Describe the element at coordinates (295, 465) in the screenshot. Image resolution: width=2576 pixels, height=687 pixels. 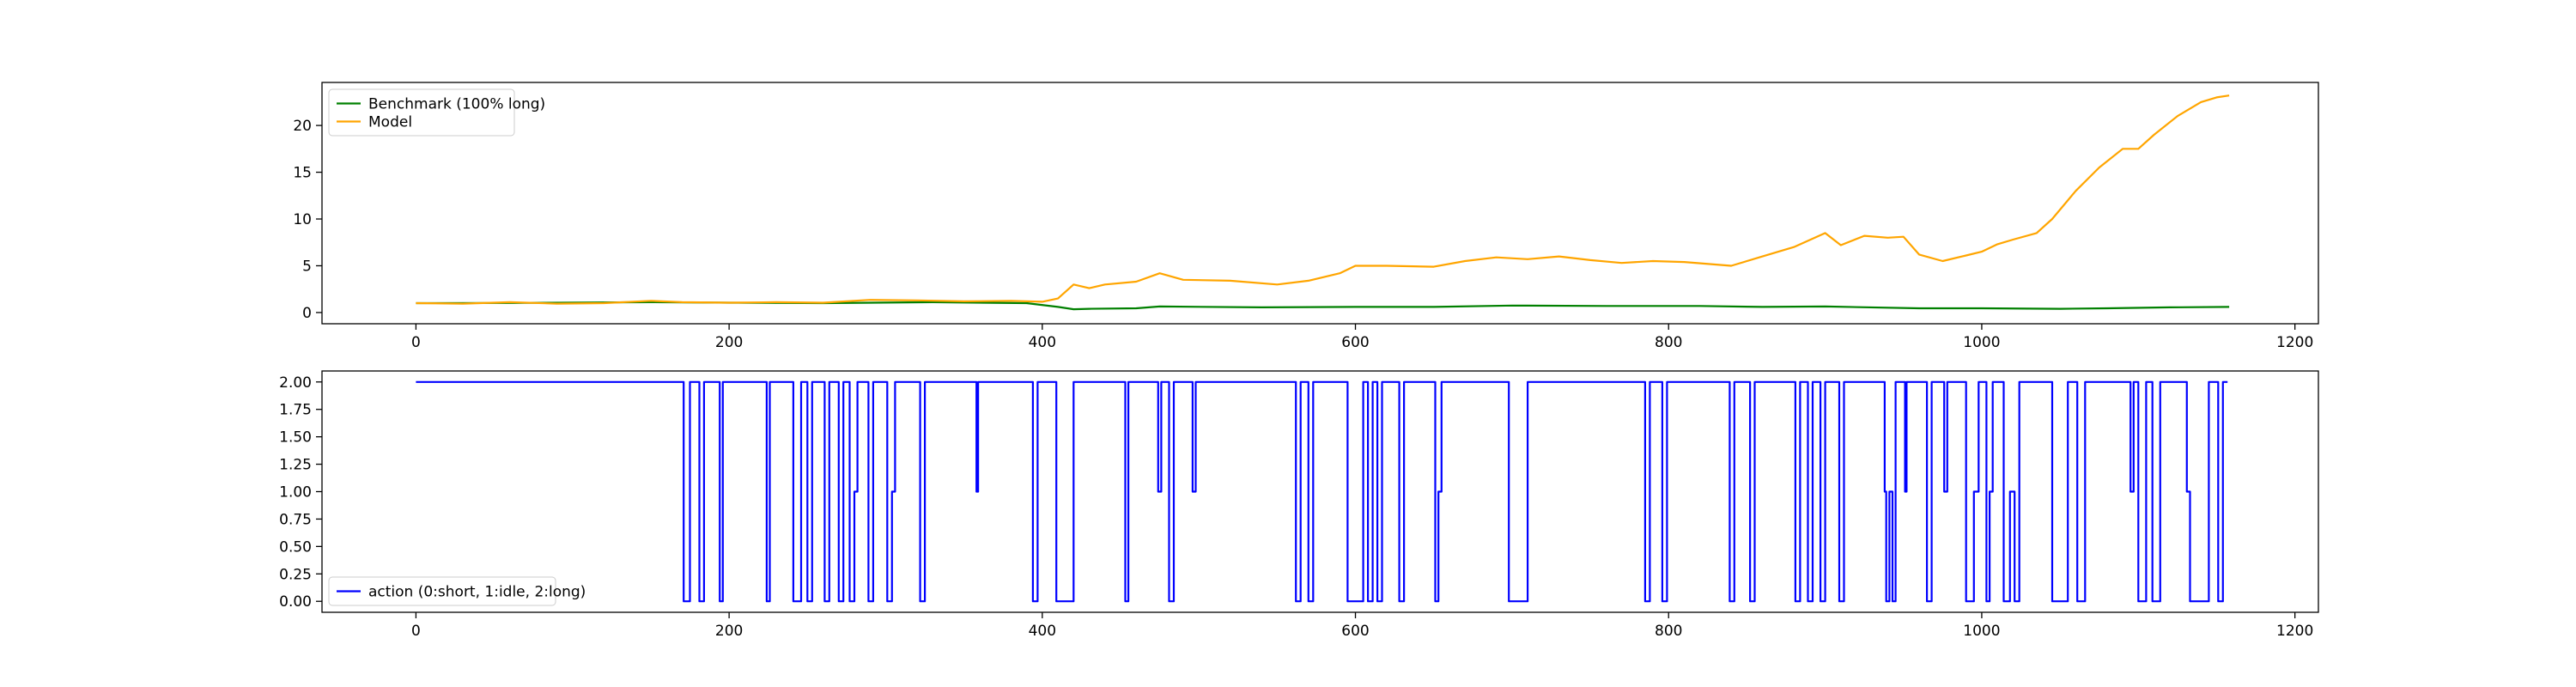
I see `y-tick-label: 1.25` at that location.